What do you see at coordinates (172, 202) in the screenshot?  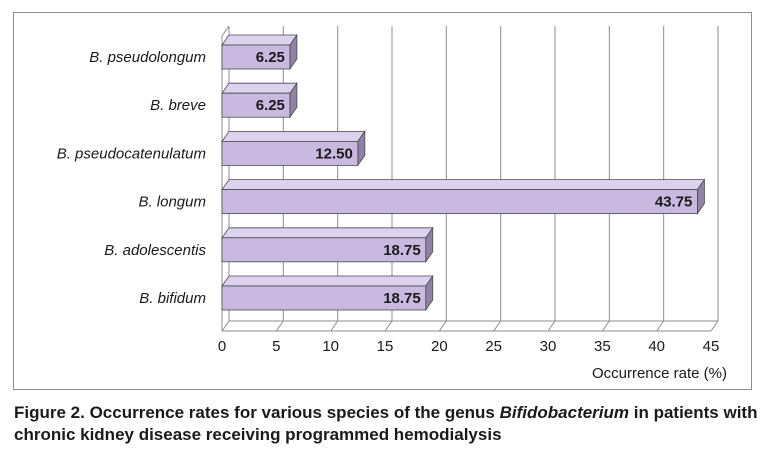 I see `category-label: B. longum` at bounding box center [172, 202].